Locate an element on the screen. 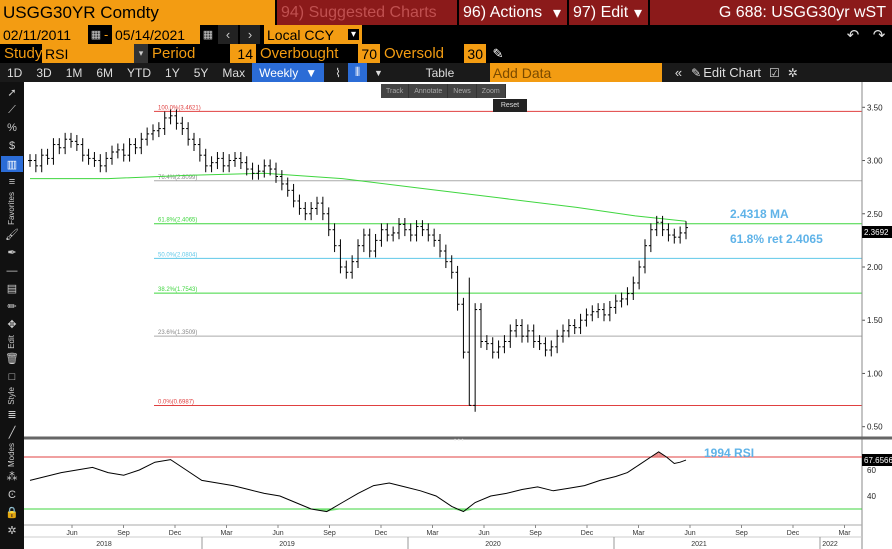 The image size is (892, 549). gear-icon: ✲ is located at coordinates (792, 72).